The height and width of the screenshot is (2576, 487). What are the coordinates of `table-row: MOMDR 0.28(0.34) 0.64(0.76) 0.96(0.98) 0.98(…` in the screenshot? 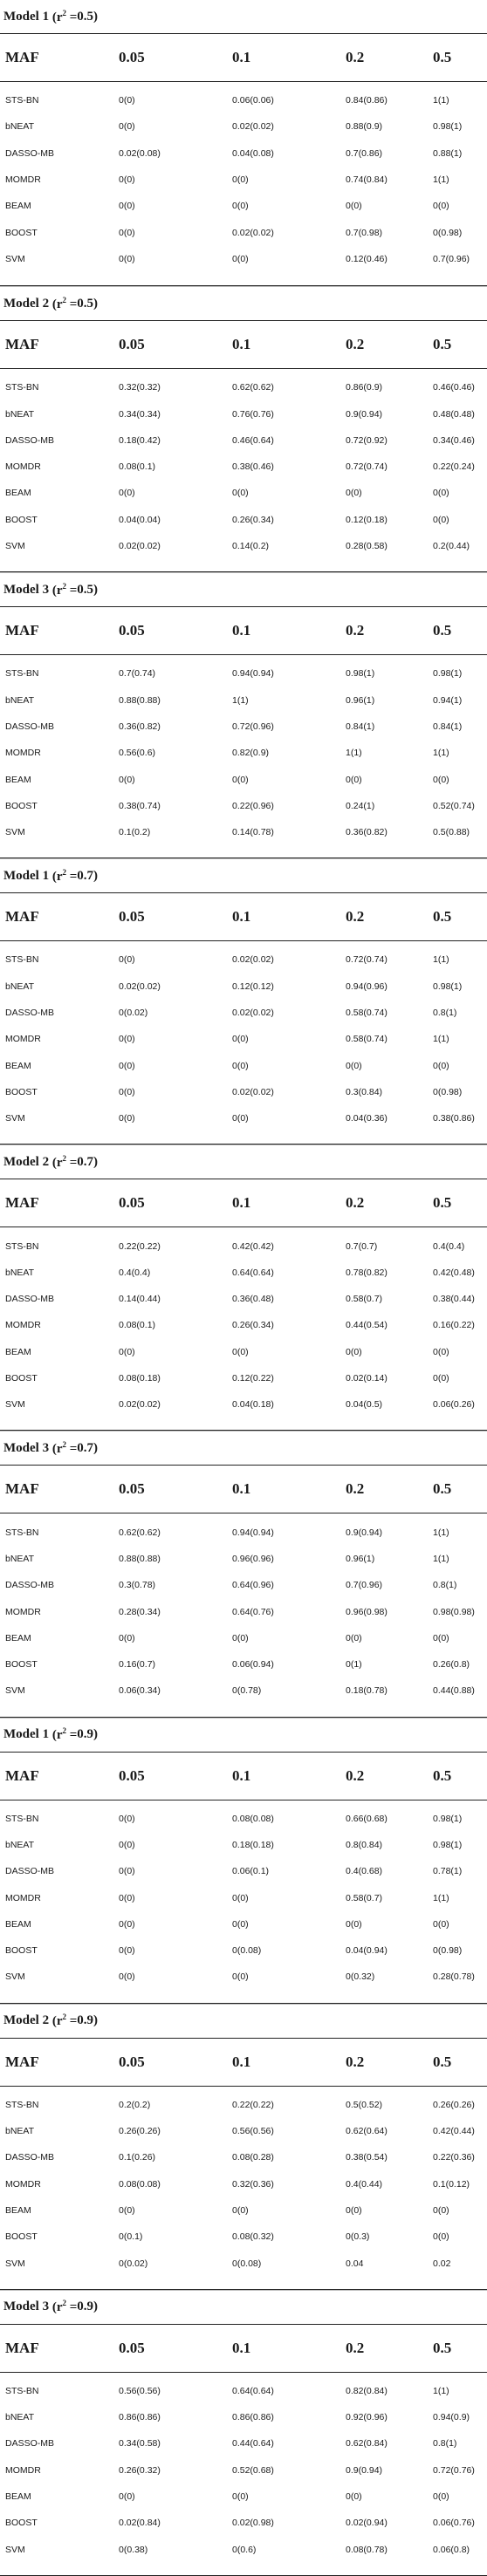 It's located at (243, 1611).